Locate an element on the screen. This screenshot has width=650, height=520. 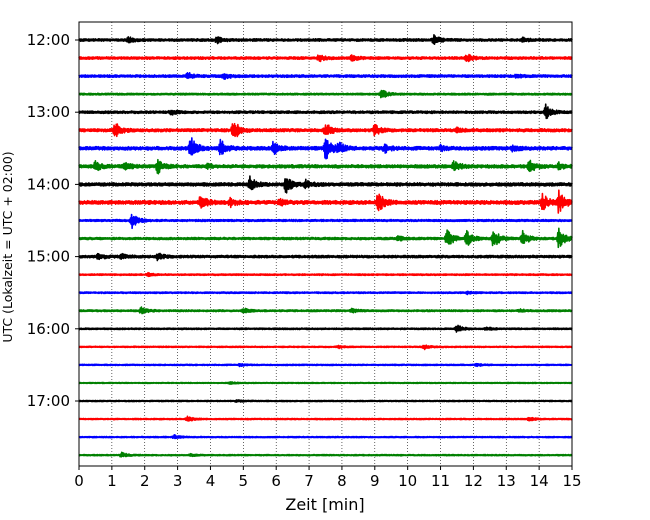
x-tick-label: 5 is located at coordinates (244, 481).